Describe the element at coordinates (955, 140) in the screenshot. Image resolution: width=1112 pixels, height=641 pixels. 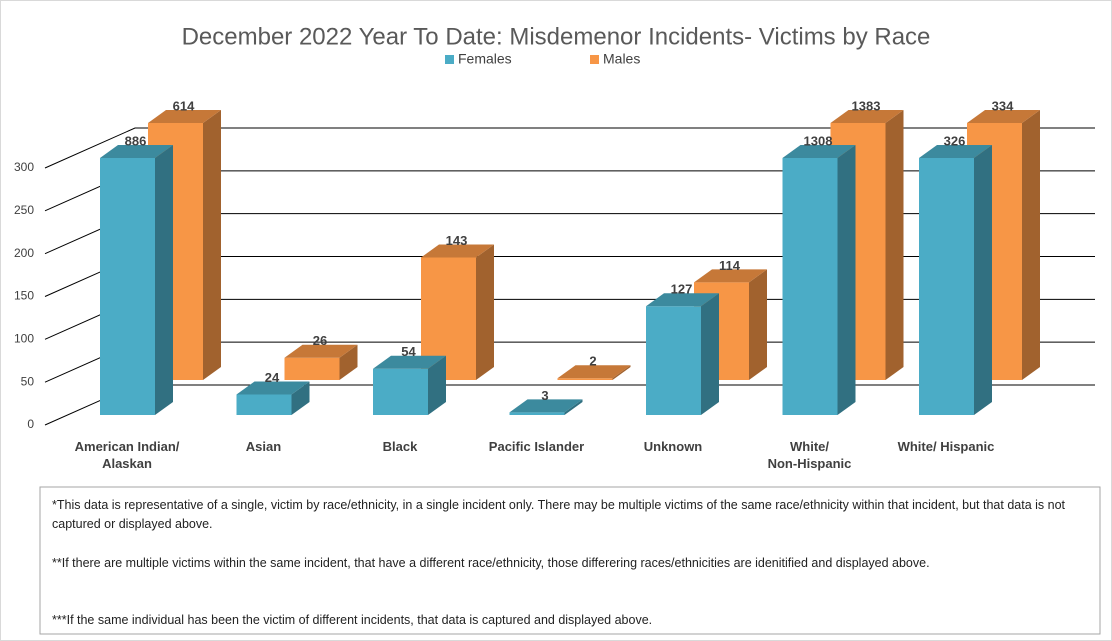
I see `data-label: 326` at that location.